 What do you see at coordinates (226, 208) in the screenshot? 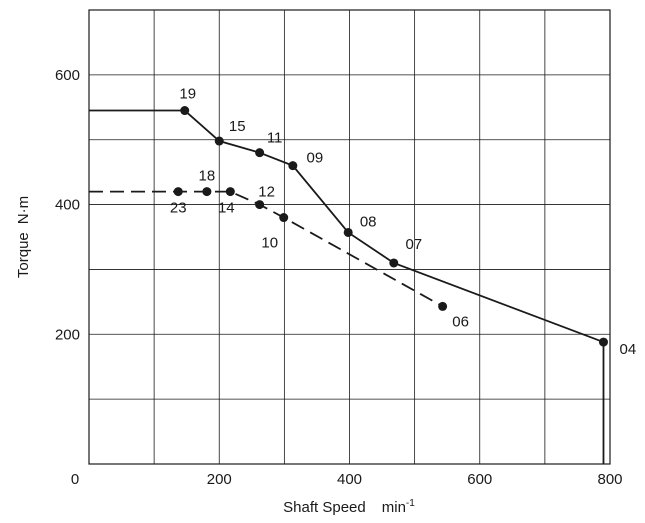
I see `point-label: 14` at bounding box center [226, 208].